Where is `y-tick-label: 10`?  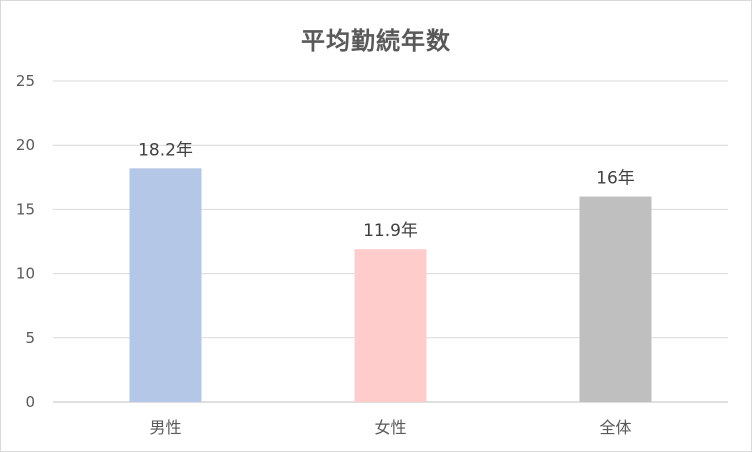
y-tick-label: 10 is located at coordinates (25, 274).